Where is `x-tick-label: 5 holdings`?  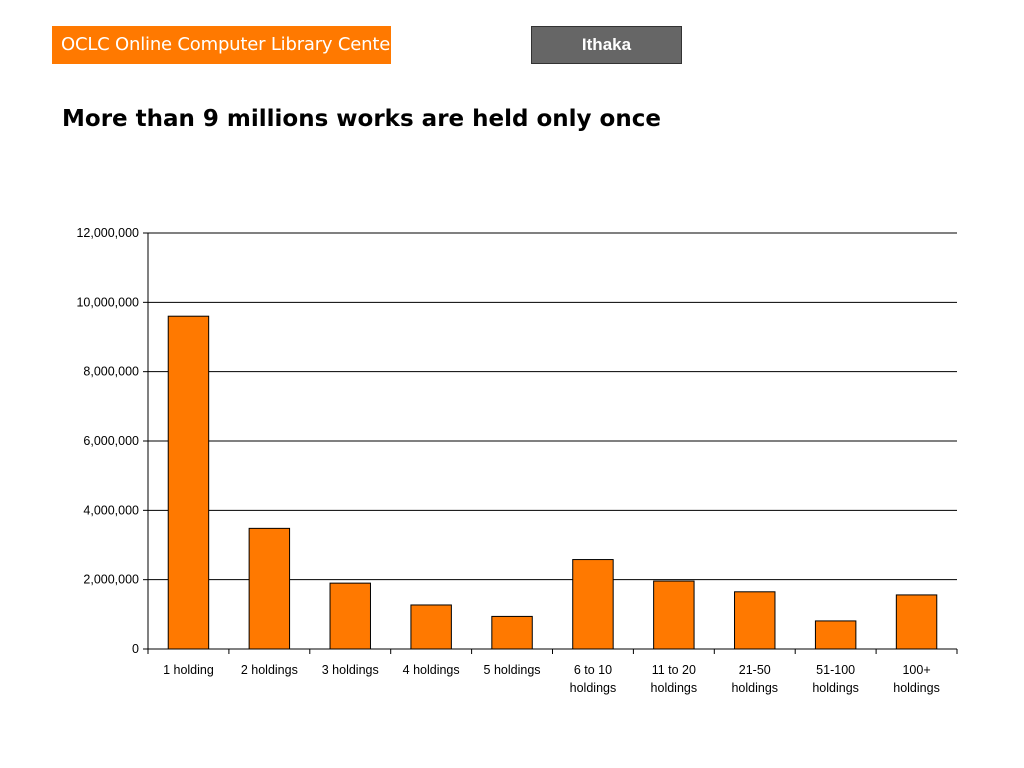 x-tick-label: 5 holdings is located at coordinates (512, 670).